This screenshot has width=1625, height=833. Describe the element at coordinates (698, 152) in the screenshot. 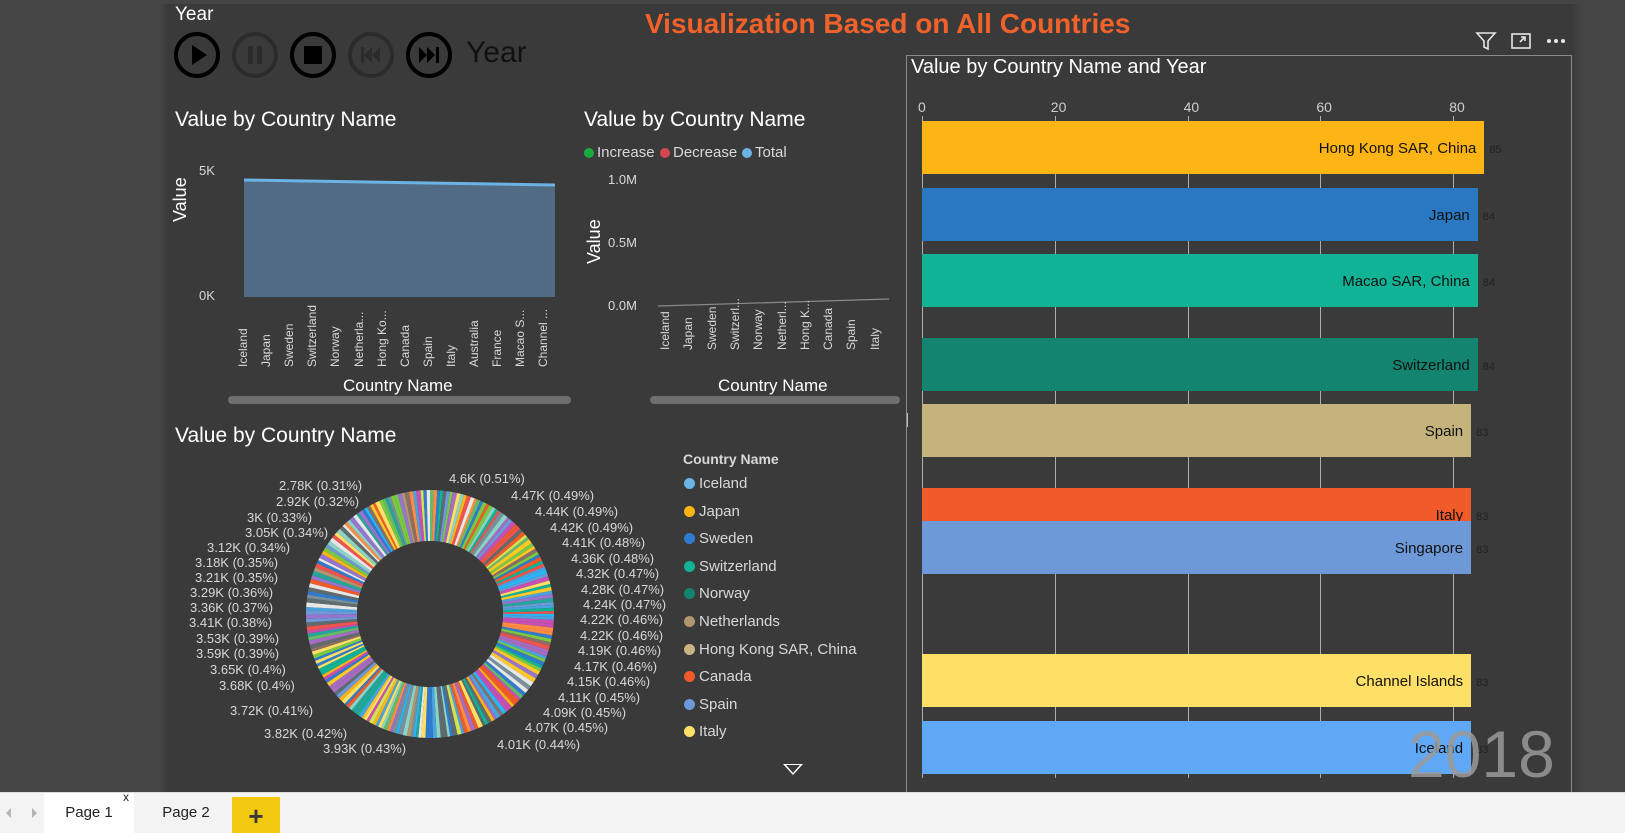

I see `legend-item: Decrease` at that location.